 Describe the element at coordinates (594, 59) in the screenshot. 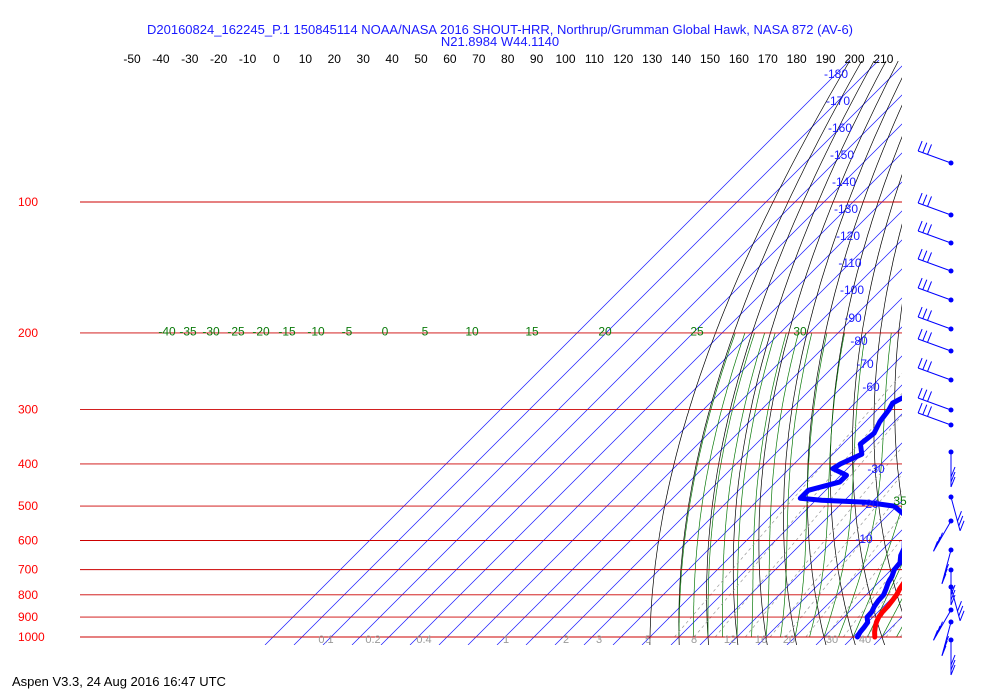

I see `top-temperature-tick: 110` at that location.